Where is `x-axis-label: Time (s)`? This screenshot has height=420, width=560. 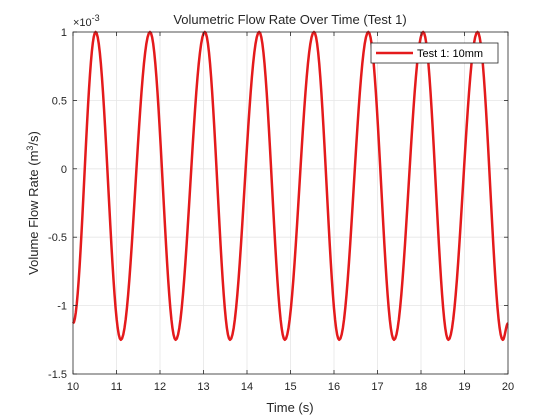
x-axis-label: Time (s) is located at coordinates (289, 407).